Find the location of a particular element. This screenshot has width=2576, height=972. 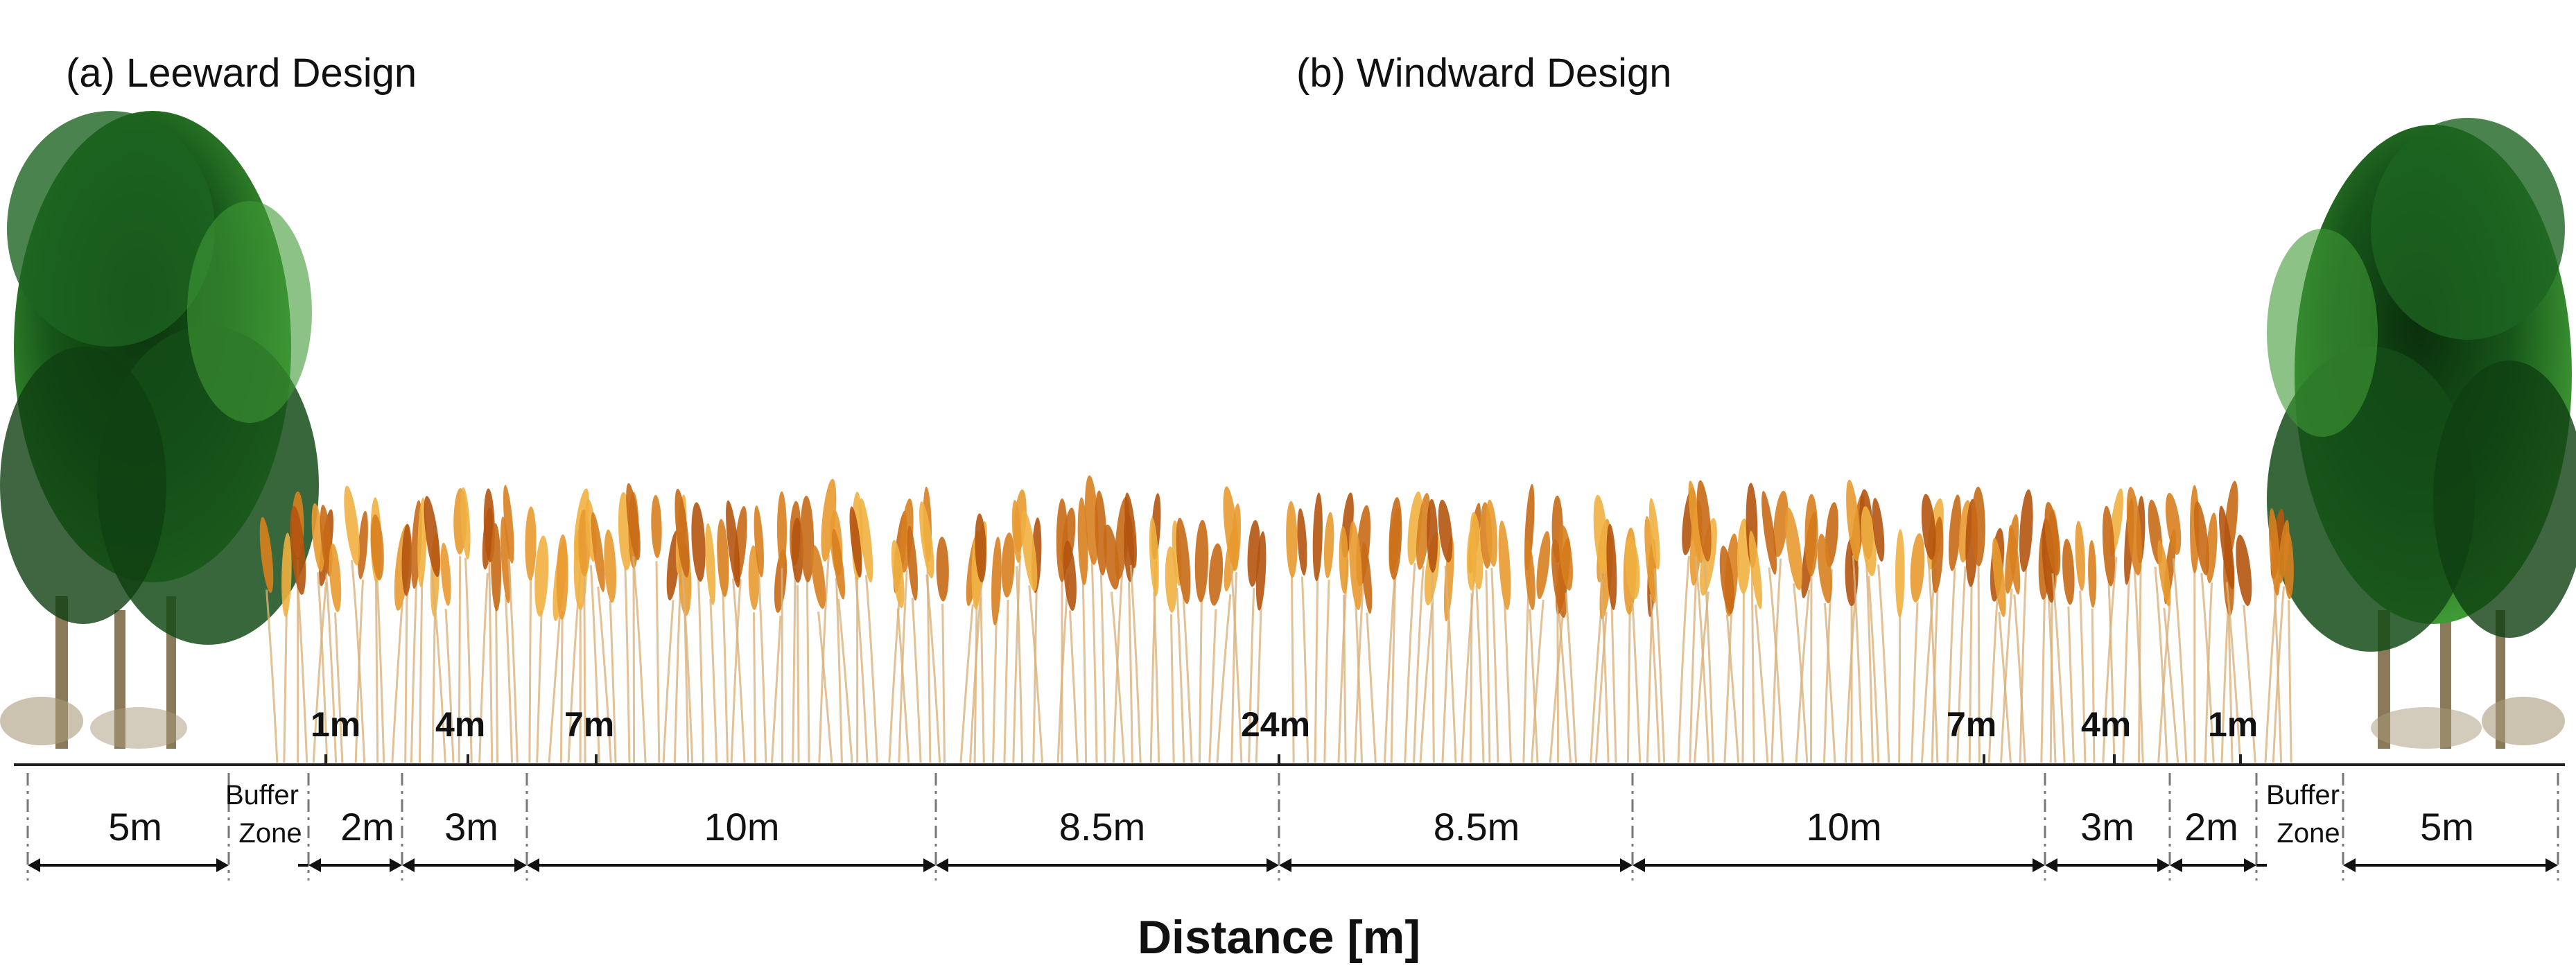

segment-label-leeward-2m: 2m is located at coordinates (367, 827).